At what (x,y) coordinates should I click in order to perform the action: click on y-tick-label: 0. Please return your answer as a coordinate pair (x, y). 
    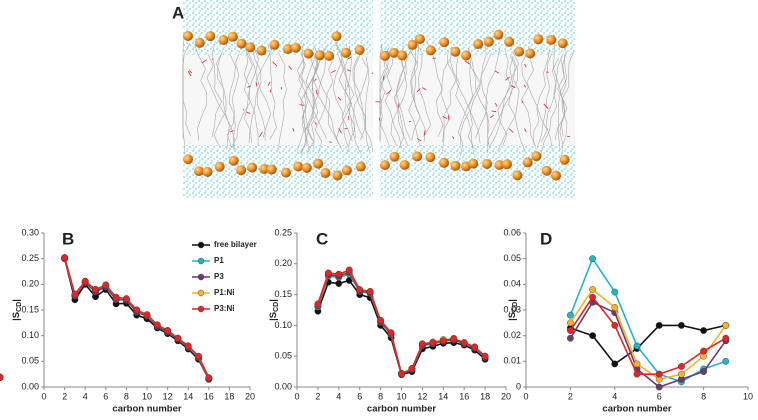
    Looking at the image, I should click on (518, 386).